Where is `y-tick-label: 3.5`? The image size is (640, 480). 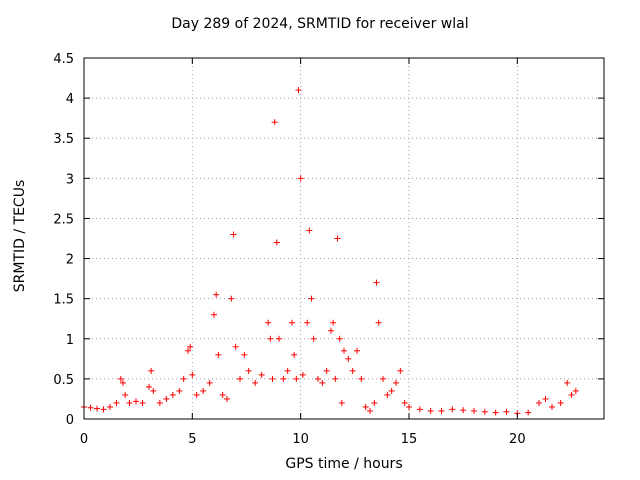 y-tick-label: 3.5 is located at coordinates (63, 139).